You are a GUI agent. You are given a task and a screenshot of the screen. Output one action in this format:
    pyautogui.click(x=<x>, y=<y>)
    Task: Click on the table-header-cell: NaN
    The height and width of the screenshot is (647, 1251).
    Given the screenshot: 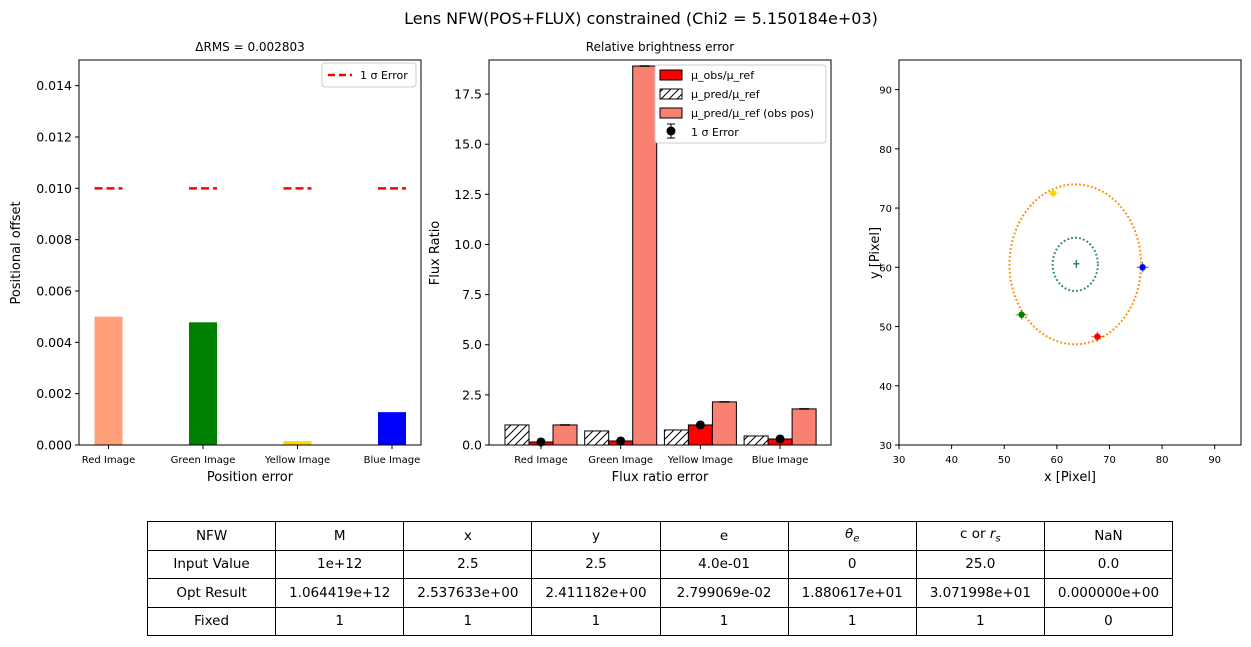 What is the action you would take?
    pyautogui.click(x=1108, y=536)
    